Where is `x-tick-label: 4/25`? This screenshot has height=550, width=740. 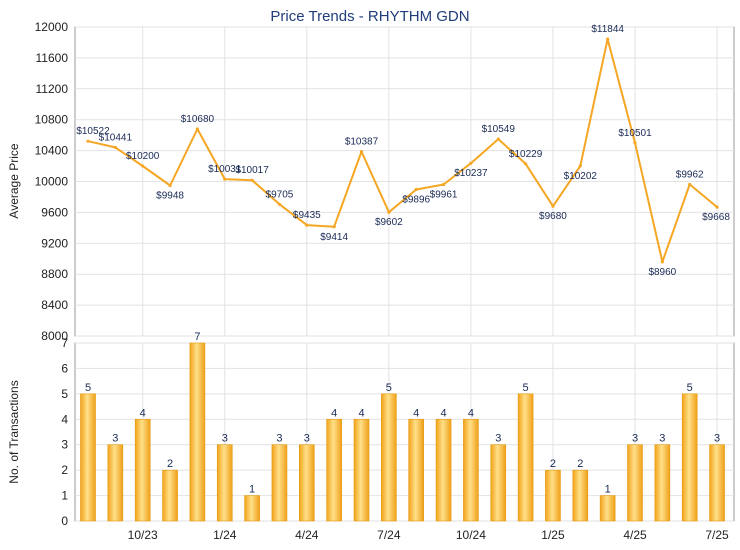 x-tick-label: 4/25 is located at coordinates (635, 535).